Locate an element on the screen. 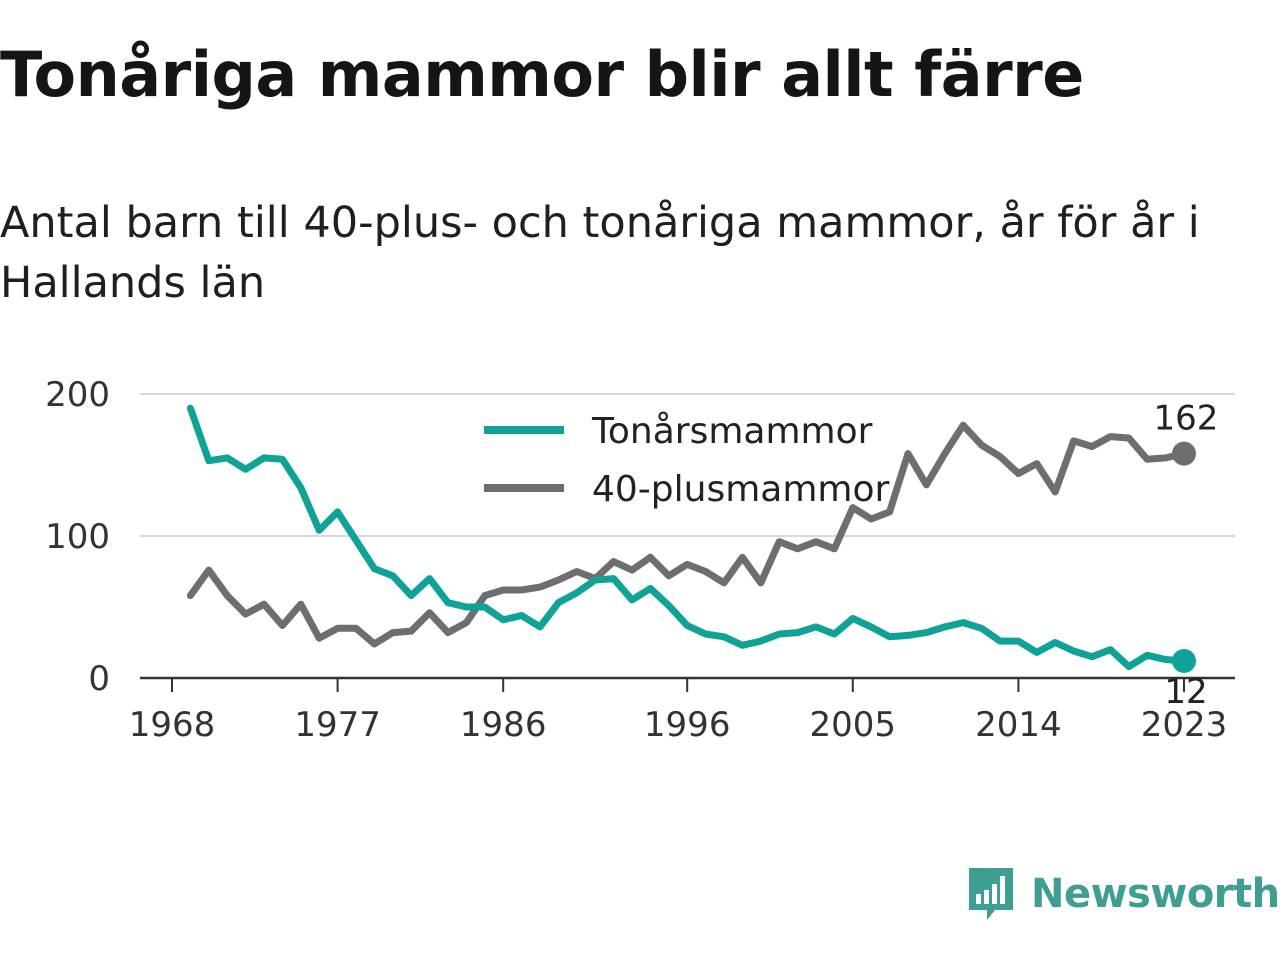 The width and height of the screenshot is (1280, 960). end-label-tonar: 12 is located at coordinates (1185, 692).